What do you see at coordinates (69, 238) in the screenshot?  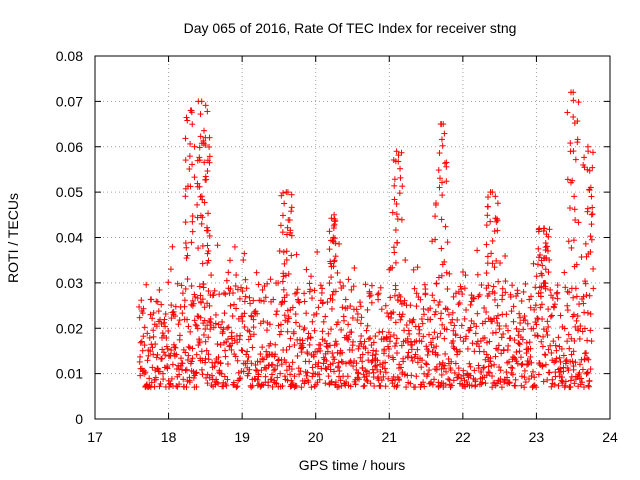 I see `y-tick-label: 0.04` at bounding box center [69, 238].